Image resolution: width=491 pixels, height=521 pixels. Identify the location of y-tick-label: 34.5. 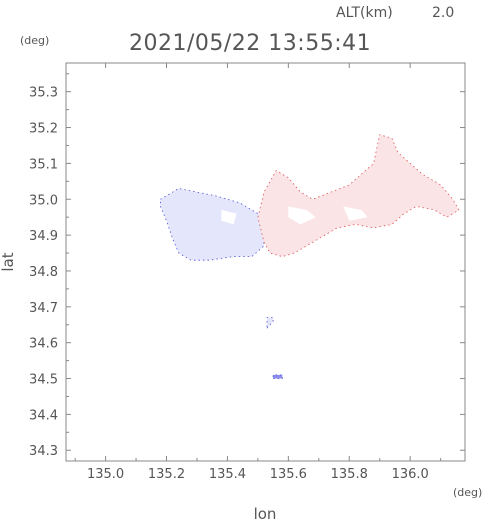
(43, 380).